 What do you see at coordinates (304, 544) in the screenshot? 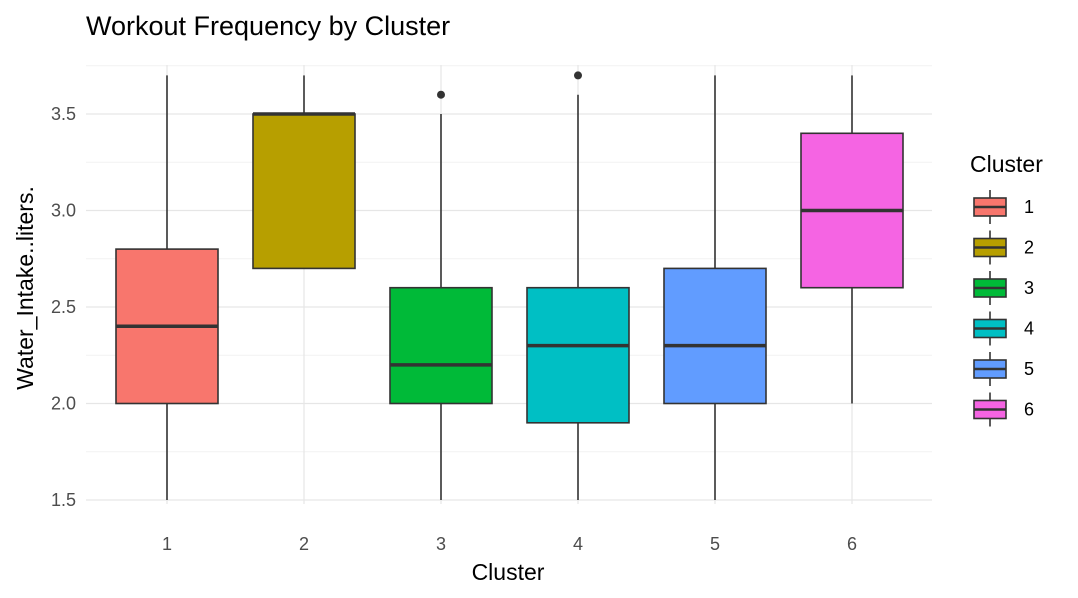
I see `x-tick-label: 2` at bounding box center [304, 544].